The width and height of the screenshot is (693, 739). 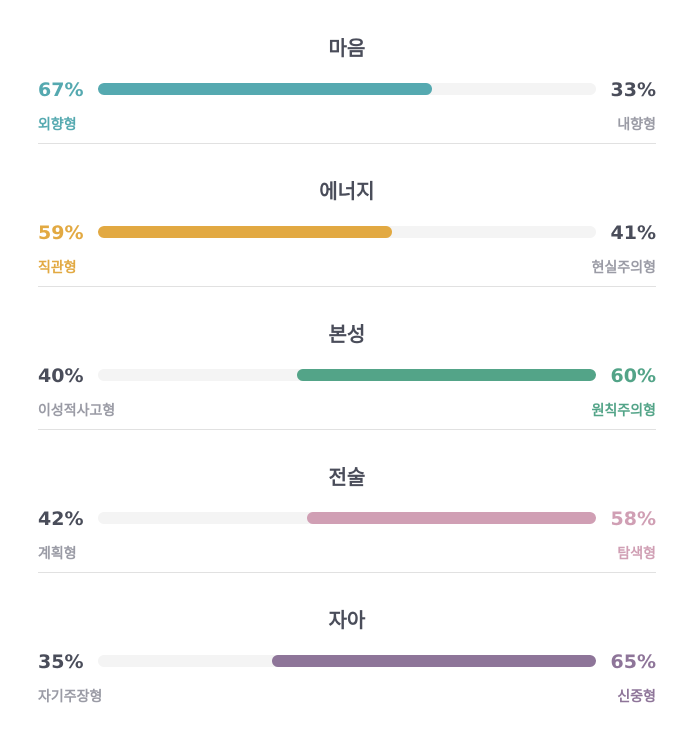 I want to click on trait-title: 에너지, so click(x=347, y=191).